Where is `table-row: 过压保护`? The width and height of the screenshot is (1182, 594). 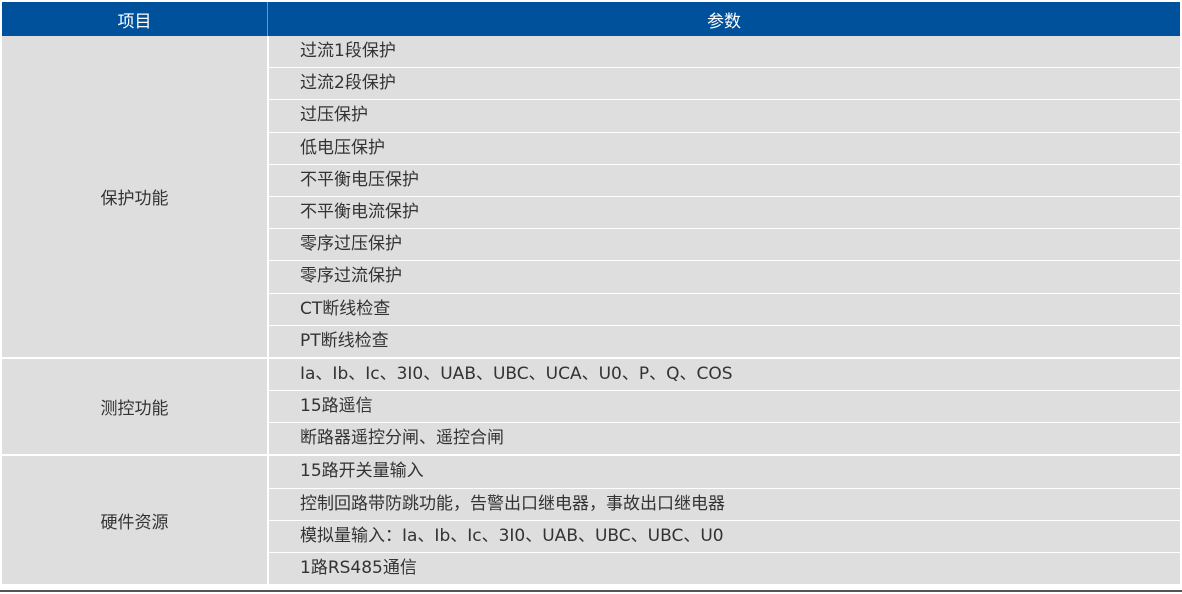
table-row: 过压保护 is located at coordinates (724, 116).